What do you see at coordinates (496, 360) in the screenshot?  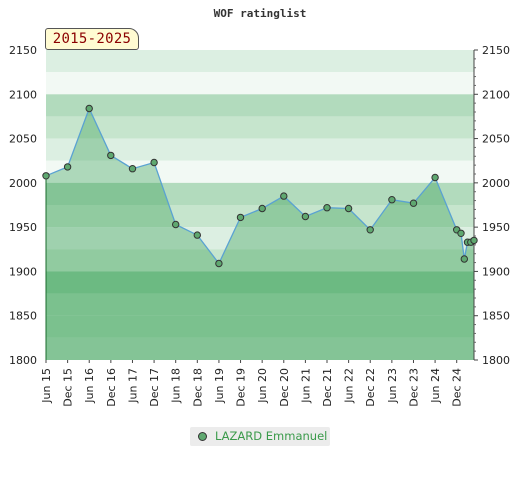 I see `y-tick-label-right: 1800` at bounding box center [496, 360].